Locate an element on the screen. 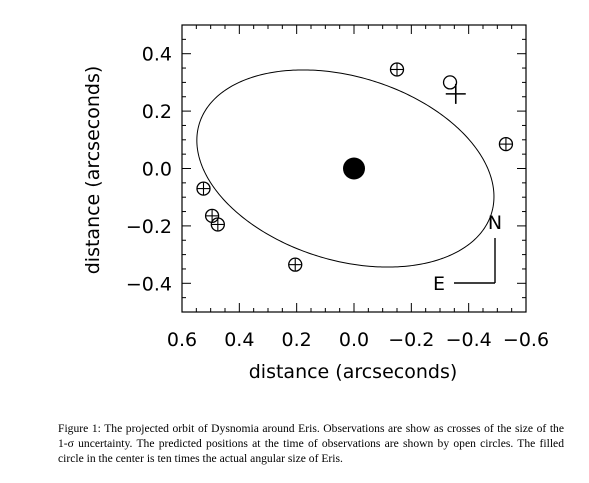  y-axis-title: distance (arcseconds) is located at coordinates (93, 170).